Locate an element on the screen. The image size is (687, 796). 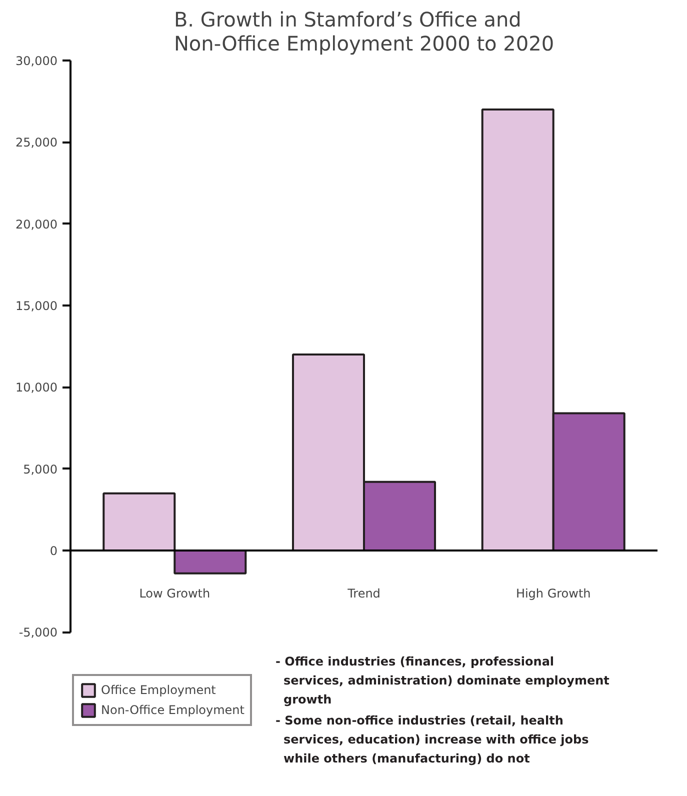
y-tick-label: 15,000 is located at coordinates (37, 305).